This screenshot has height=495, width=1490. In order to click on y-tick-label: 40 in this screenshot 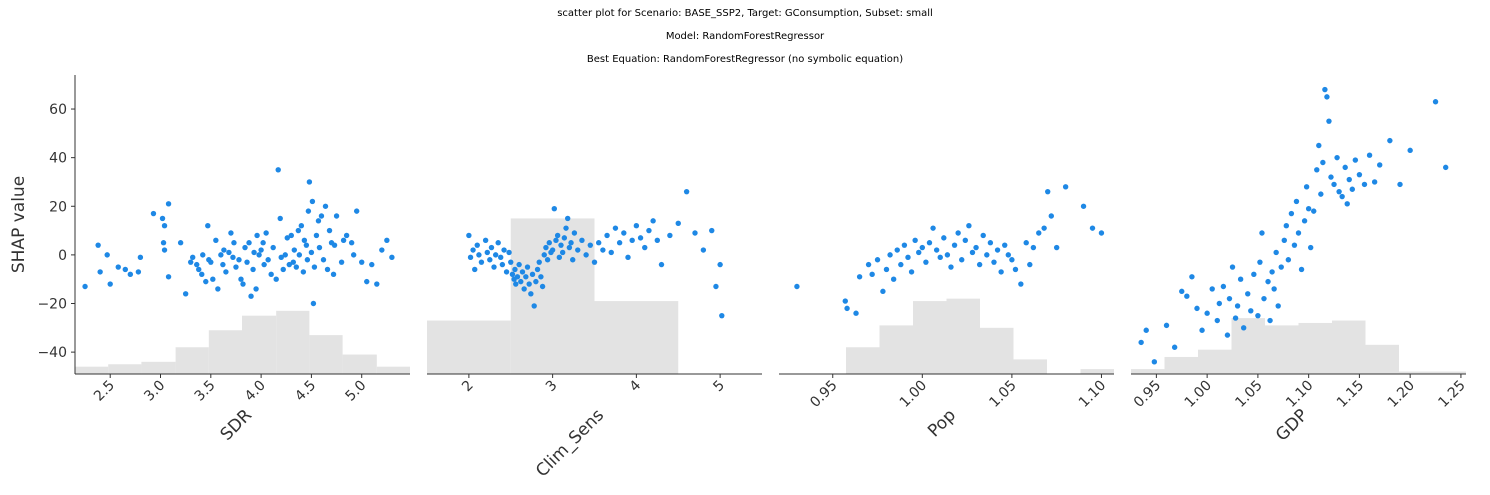, I will do `click(58, 159)`.